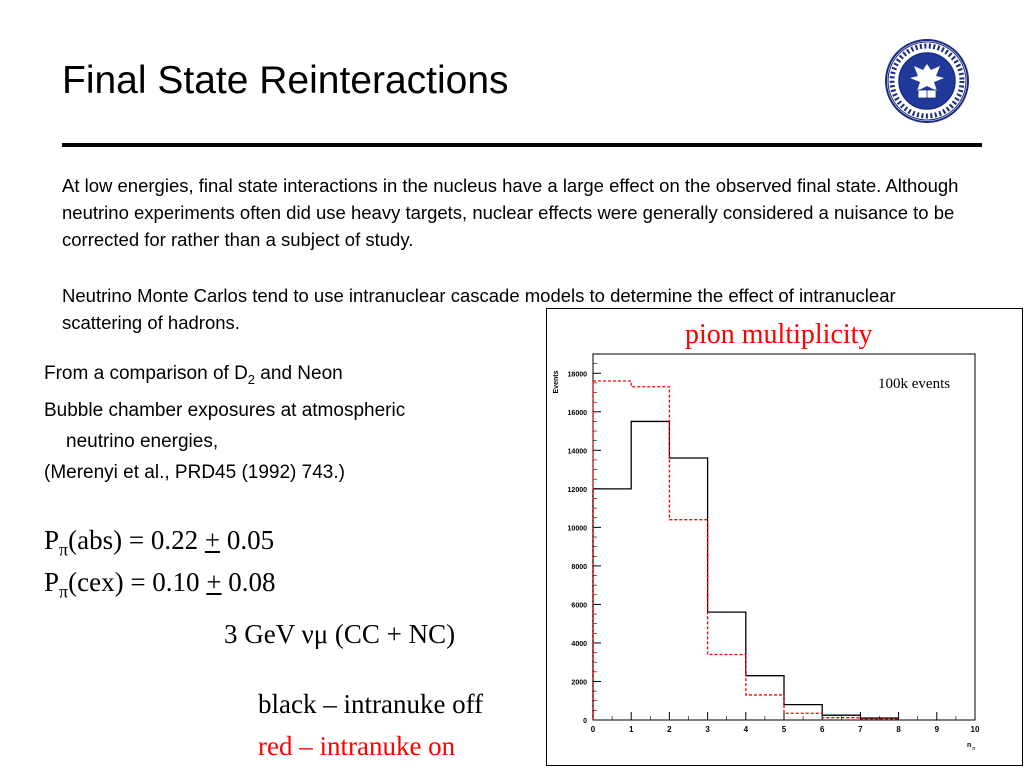  What do you see at coordinates (707, 729) in the screenshot?
I see `x-tick-label: 3` at bounding box center [707, 729].